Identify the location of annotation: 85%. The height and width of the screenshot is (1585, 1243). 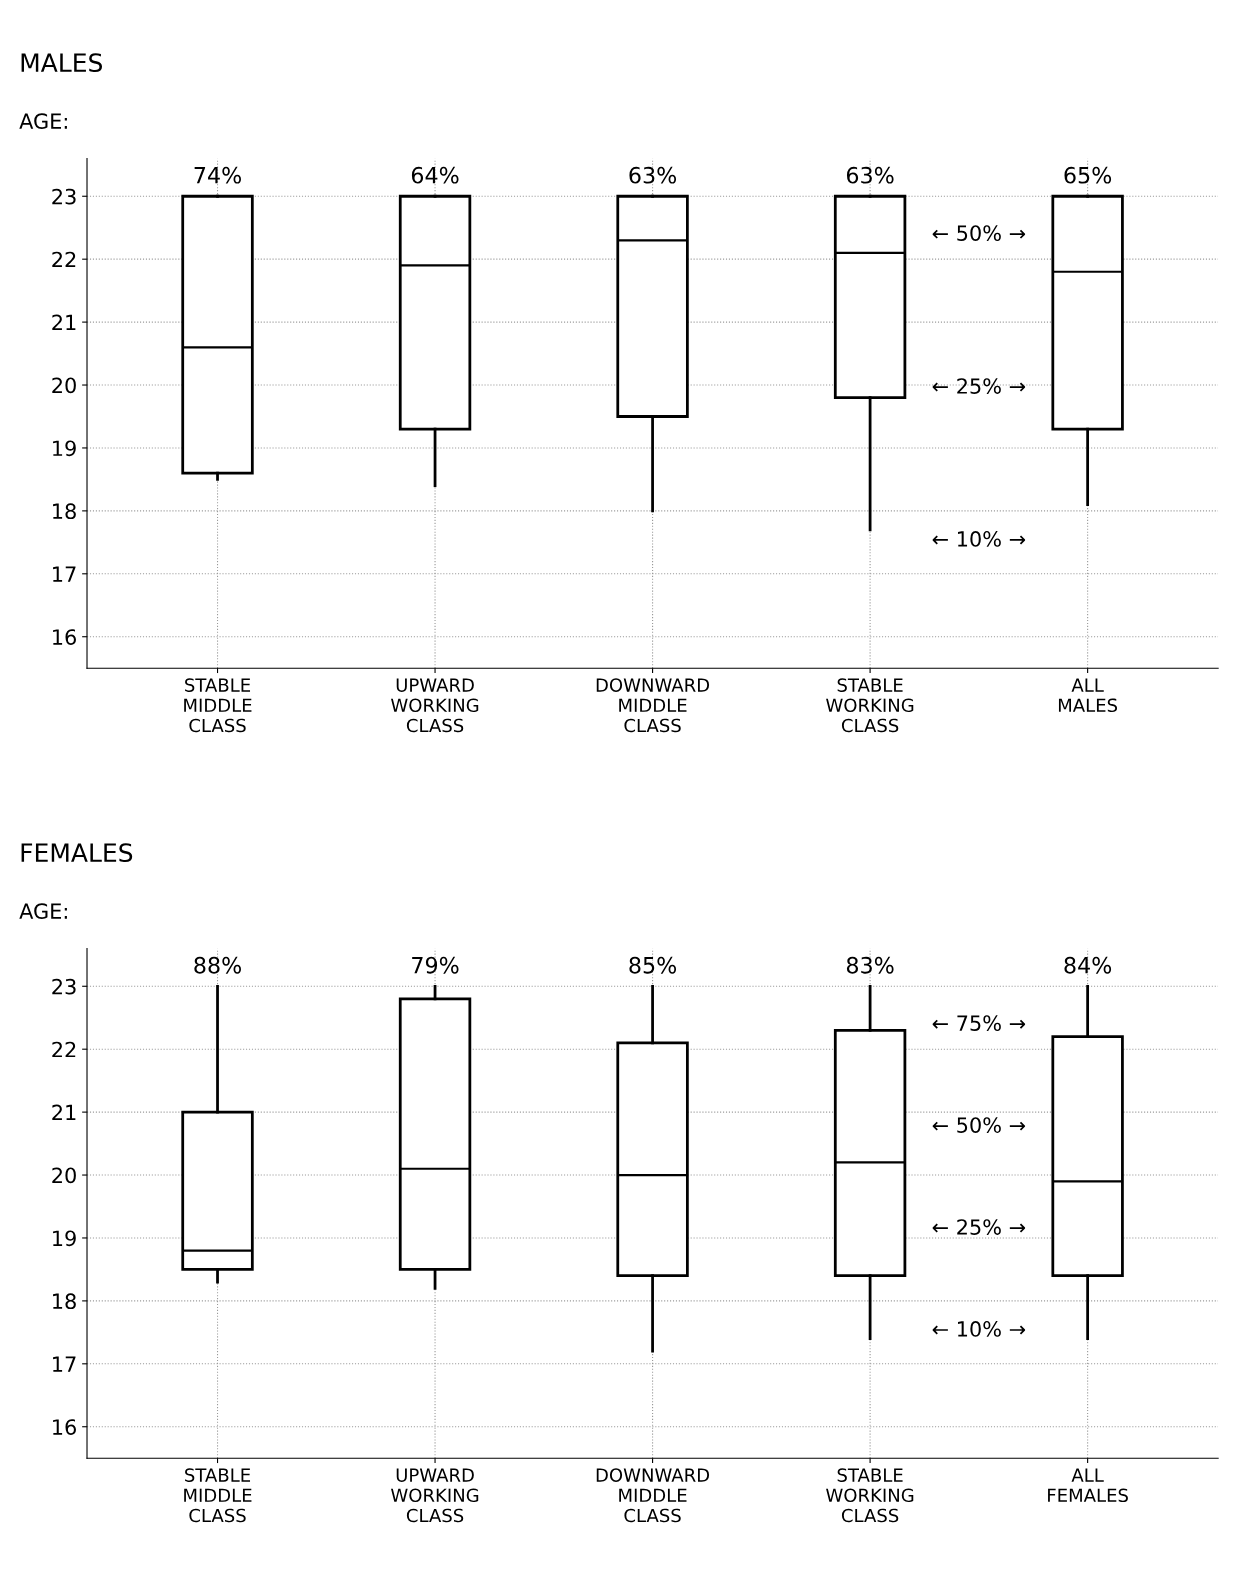
(653, 965).